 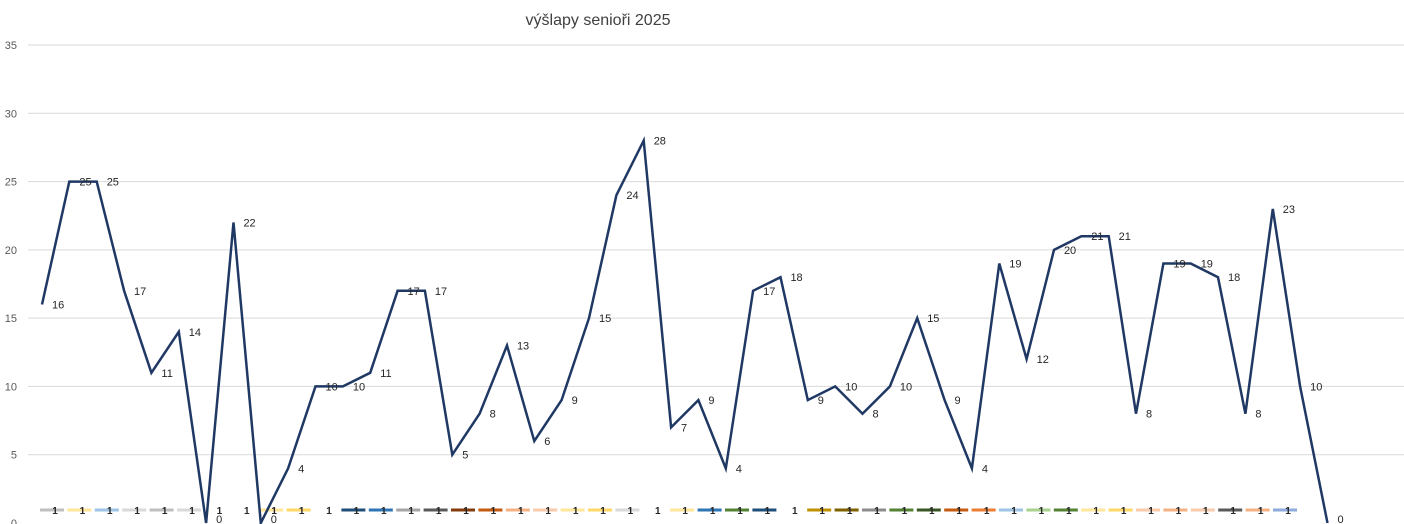 I want to click on data-label: 28, so click(x=660, y=142).